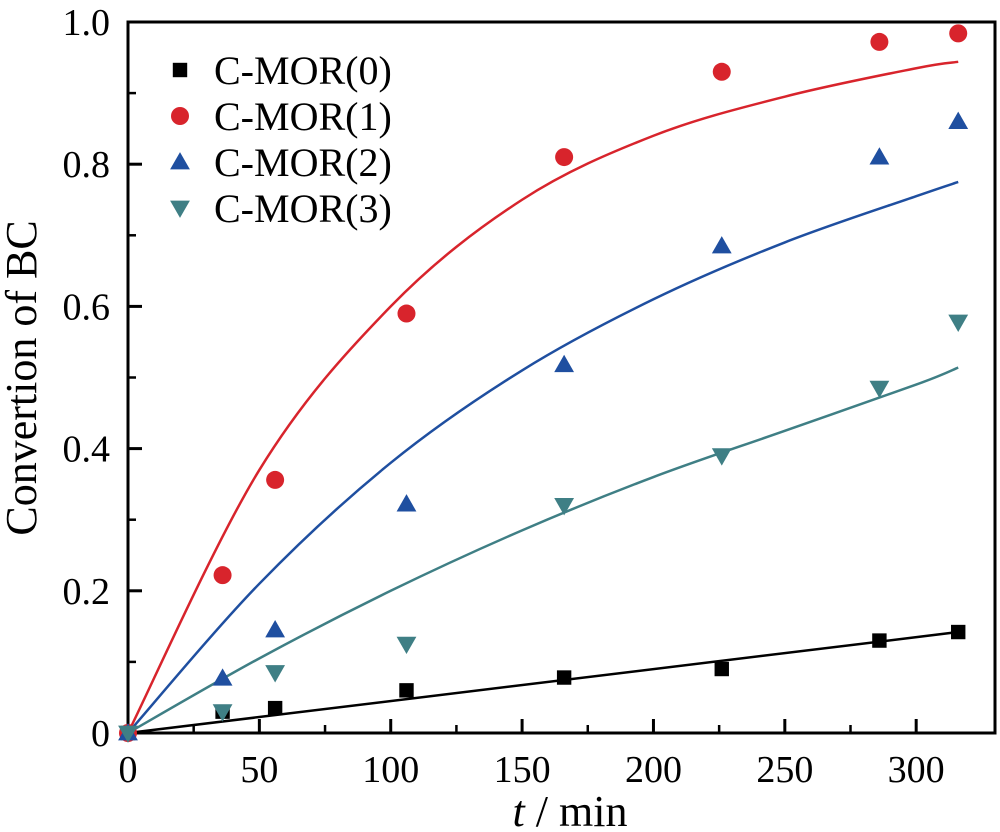  What do you see at coordinates (303, 116) in the screenshot?
I see `legend-label: C-MOR(1)` at bounding box center [303, 116].